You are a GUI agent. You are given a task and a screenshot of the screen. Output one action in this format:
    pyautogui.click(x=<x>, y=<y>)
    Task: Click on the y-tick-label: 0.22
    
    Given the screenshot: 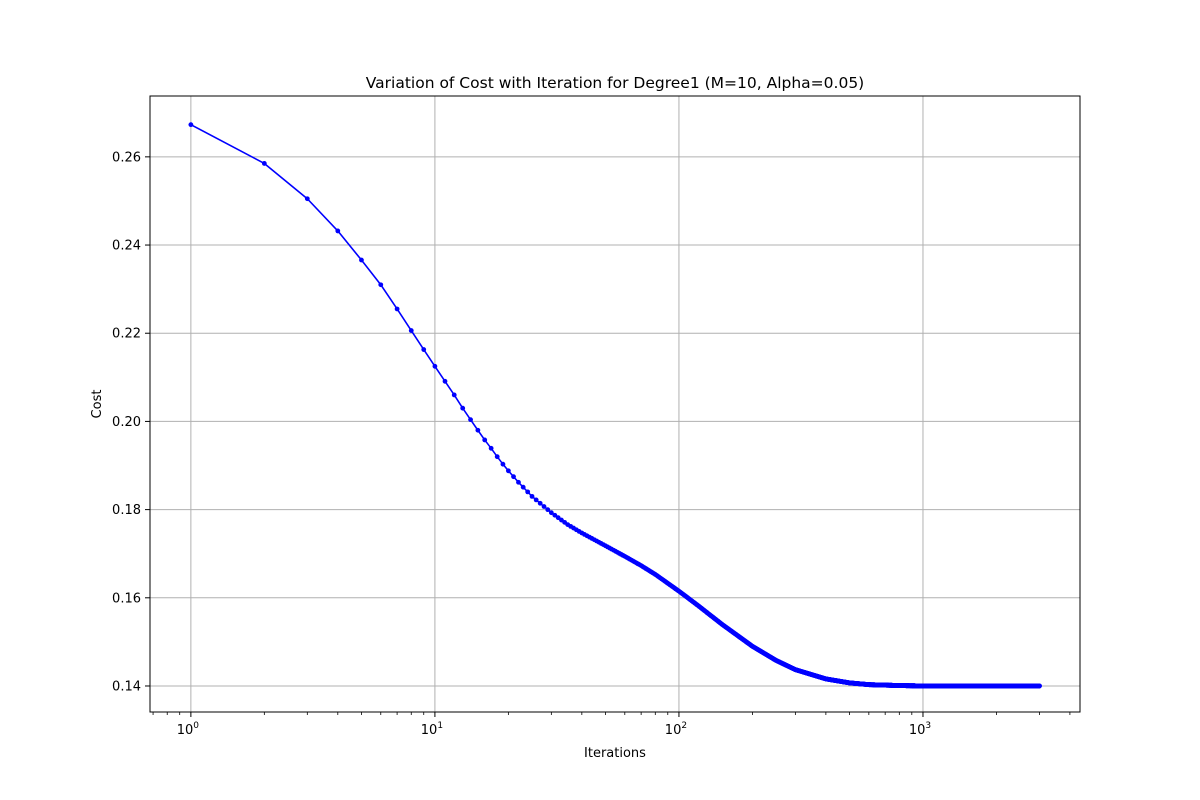 What is the action you would take?
    pyautogui.click(x=126, y=334)
    